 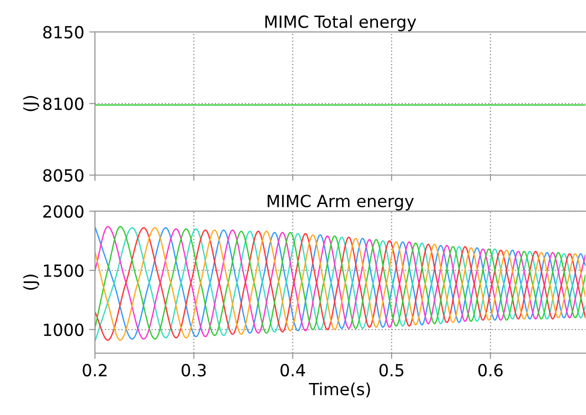 What do you see at coordinates (63, 175) in the screenshot?
I see `y-tick-label: 8050` at bounding box center [63, 175].